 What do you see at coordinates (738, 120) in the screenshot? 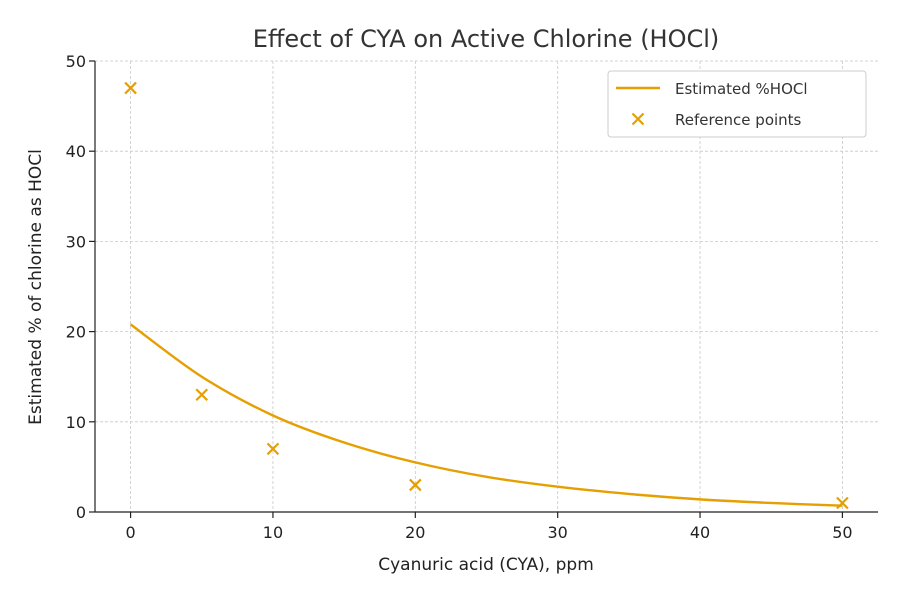
I see `legend-entry-reference: Reference points` at bounding box center [738, 120].